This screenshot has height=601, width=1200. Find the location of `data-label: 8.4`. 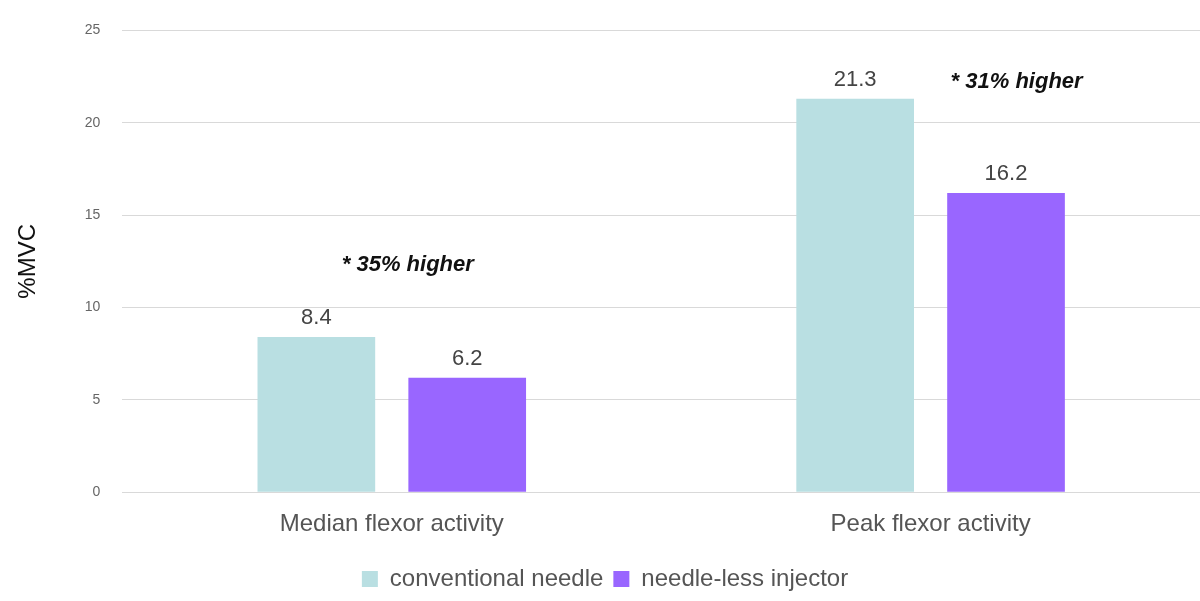

data-label: 8.4 is located at coordinates (316, 317).